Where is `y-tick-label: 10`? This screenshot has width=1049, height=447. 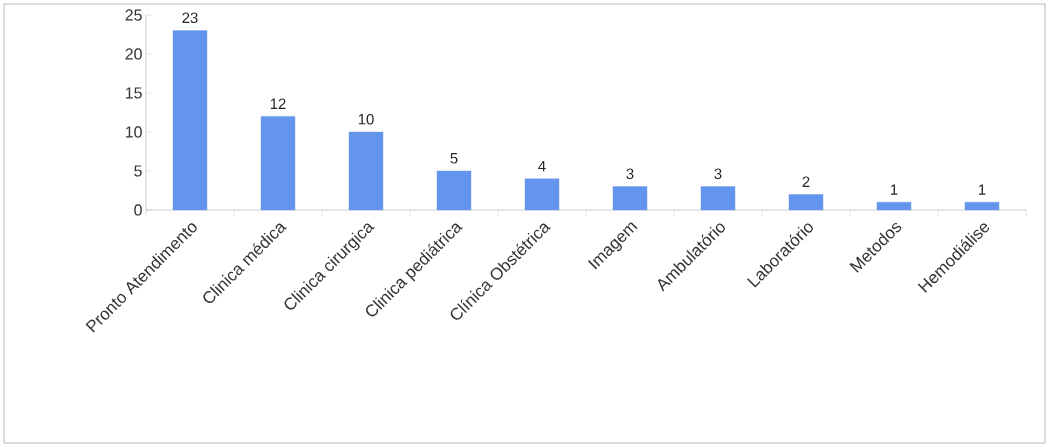
y-tick-label: 10 is located at coordinates (133, 132).